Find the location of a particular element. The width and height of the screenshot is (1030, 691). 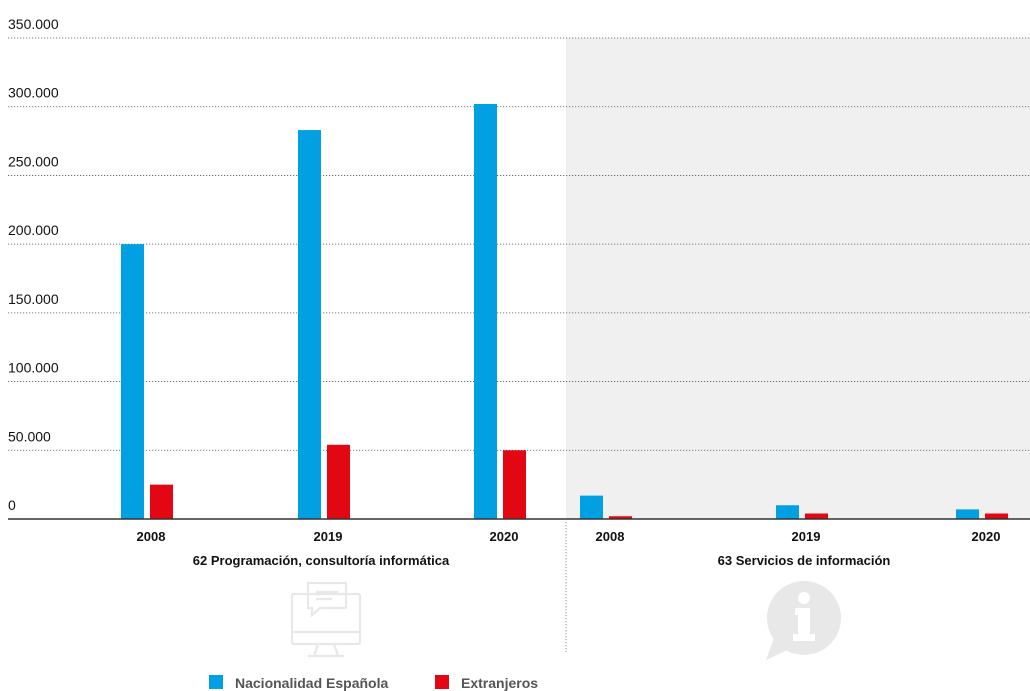

y-tick-label: 0 is located at coordinates (12, 505).